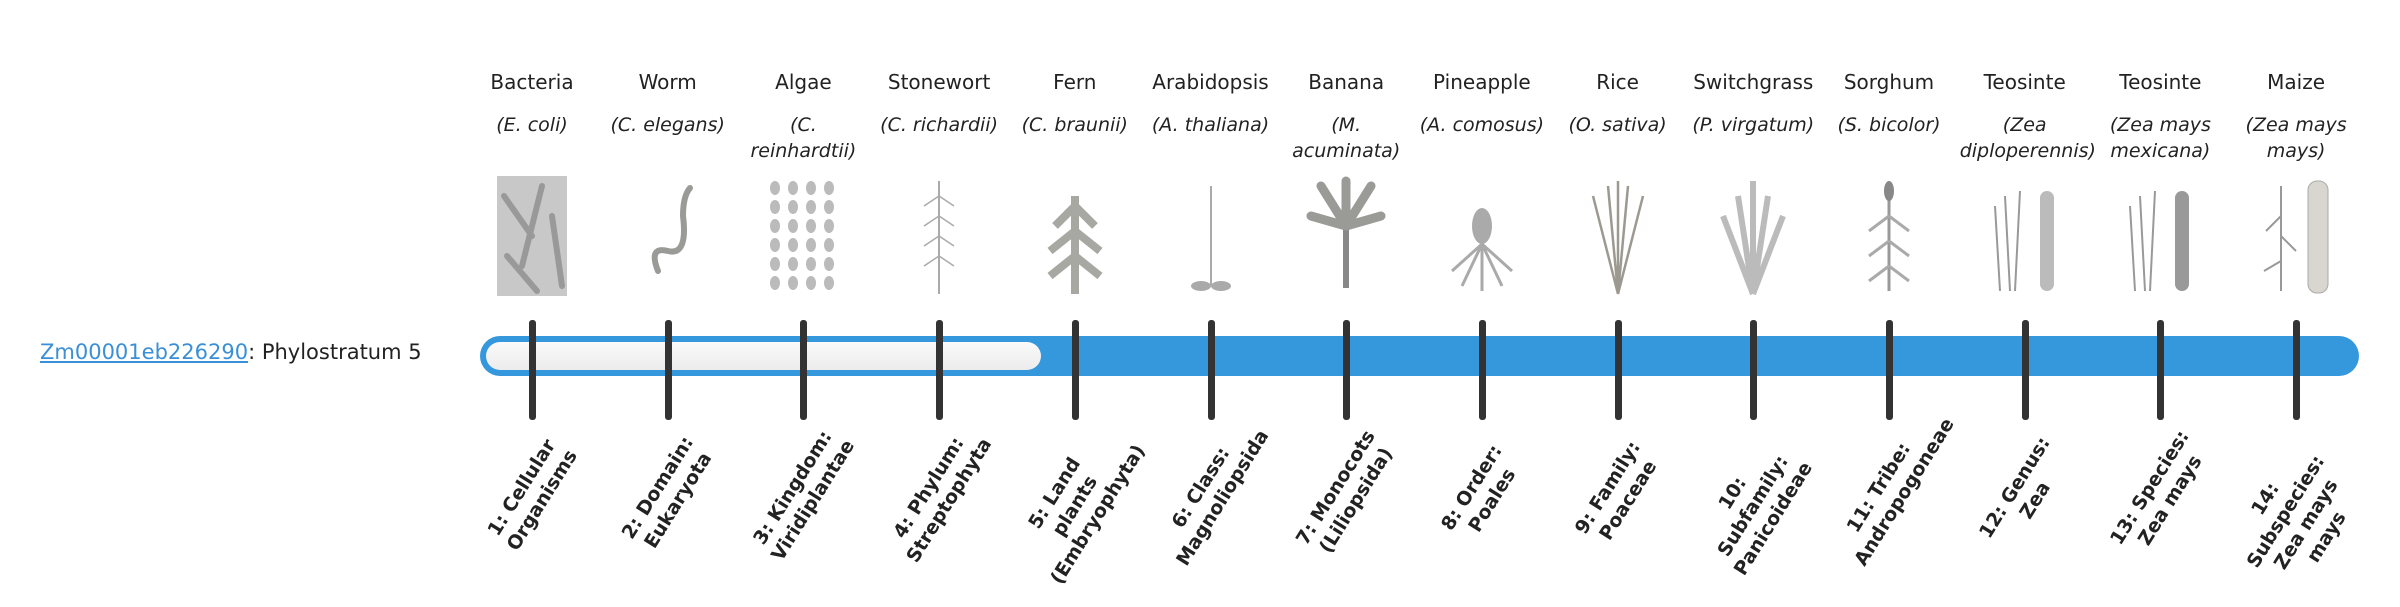 The height and width of the screenshot is (607, 2400). I want to click on organism-scientific-name: (C. reinhardtii), so click(803, 138).